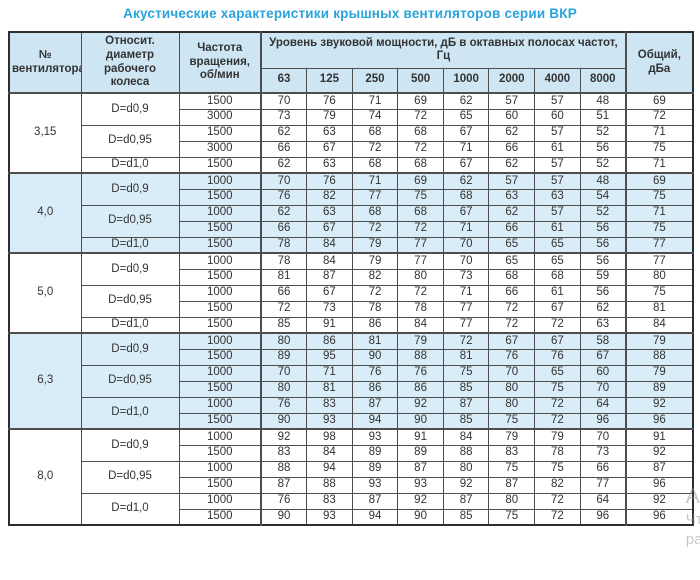 The image size is (700, 580). Describe the element at coordinates (603, 421) in the screenshot. I see `level-cell-8000hz: 96` at that location.